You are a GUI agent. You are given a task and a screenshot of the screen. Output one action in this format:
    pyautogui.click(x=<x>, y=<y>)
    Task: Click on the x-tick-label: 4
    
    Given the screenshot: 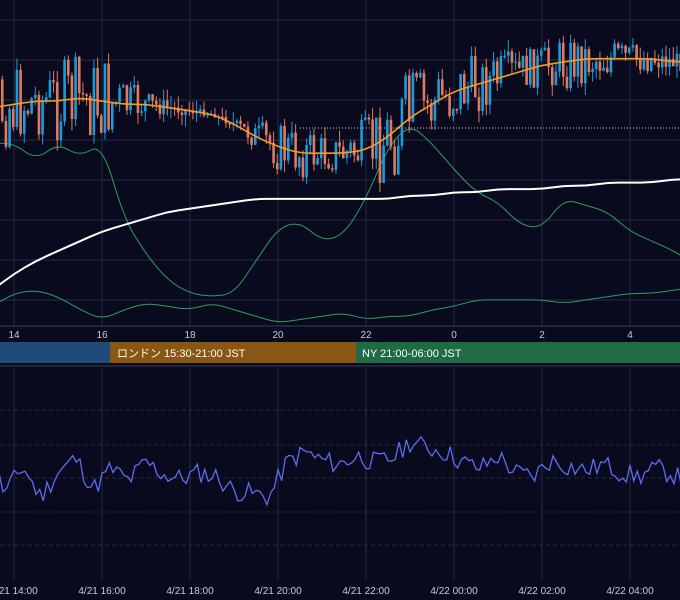 What is the action you would take?
    pyautogui.click(x=630, y=335)
    